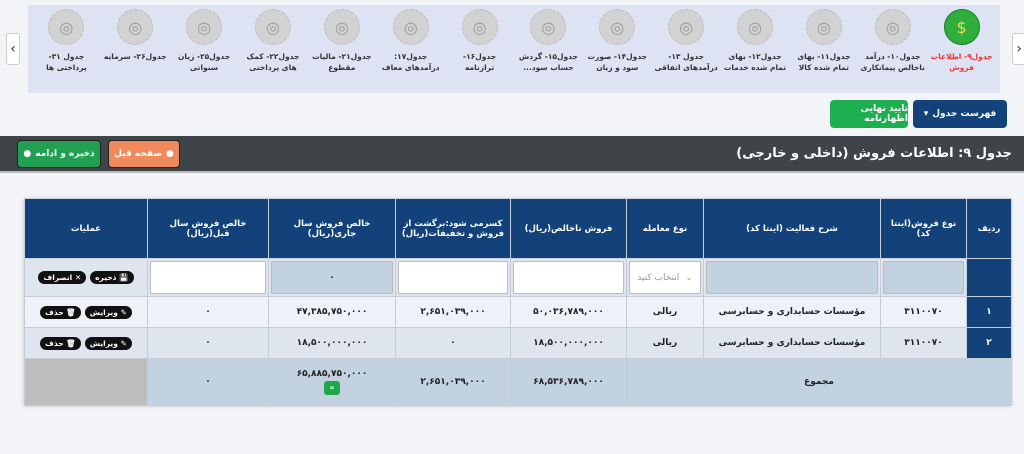 The height and width of the screenshot is (454, 1024). I want to click on sale-code-field, so click(923, 277).